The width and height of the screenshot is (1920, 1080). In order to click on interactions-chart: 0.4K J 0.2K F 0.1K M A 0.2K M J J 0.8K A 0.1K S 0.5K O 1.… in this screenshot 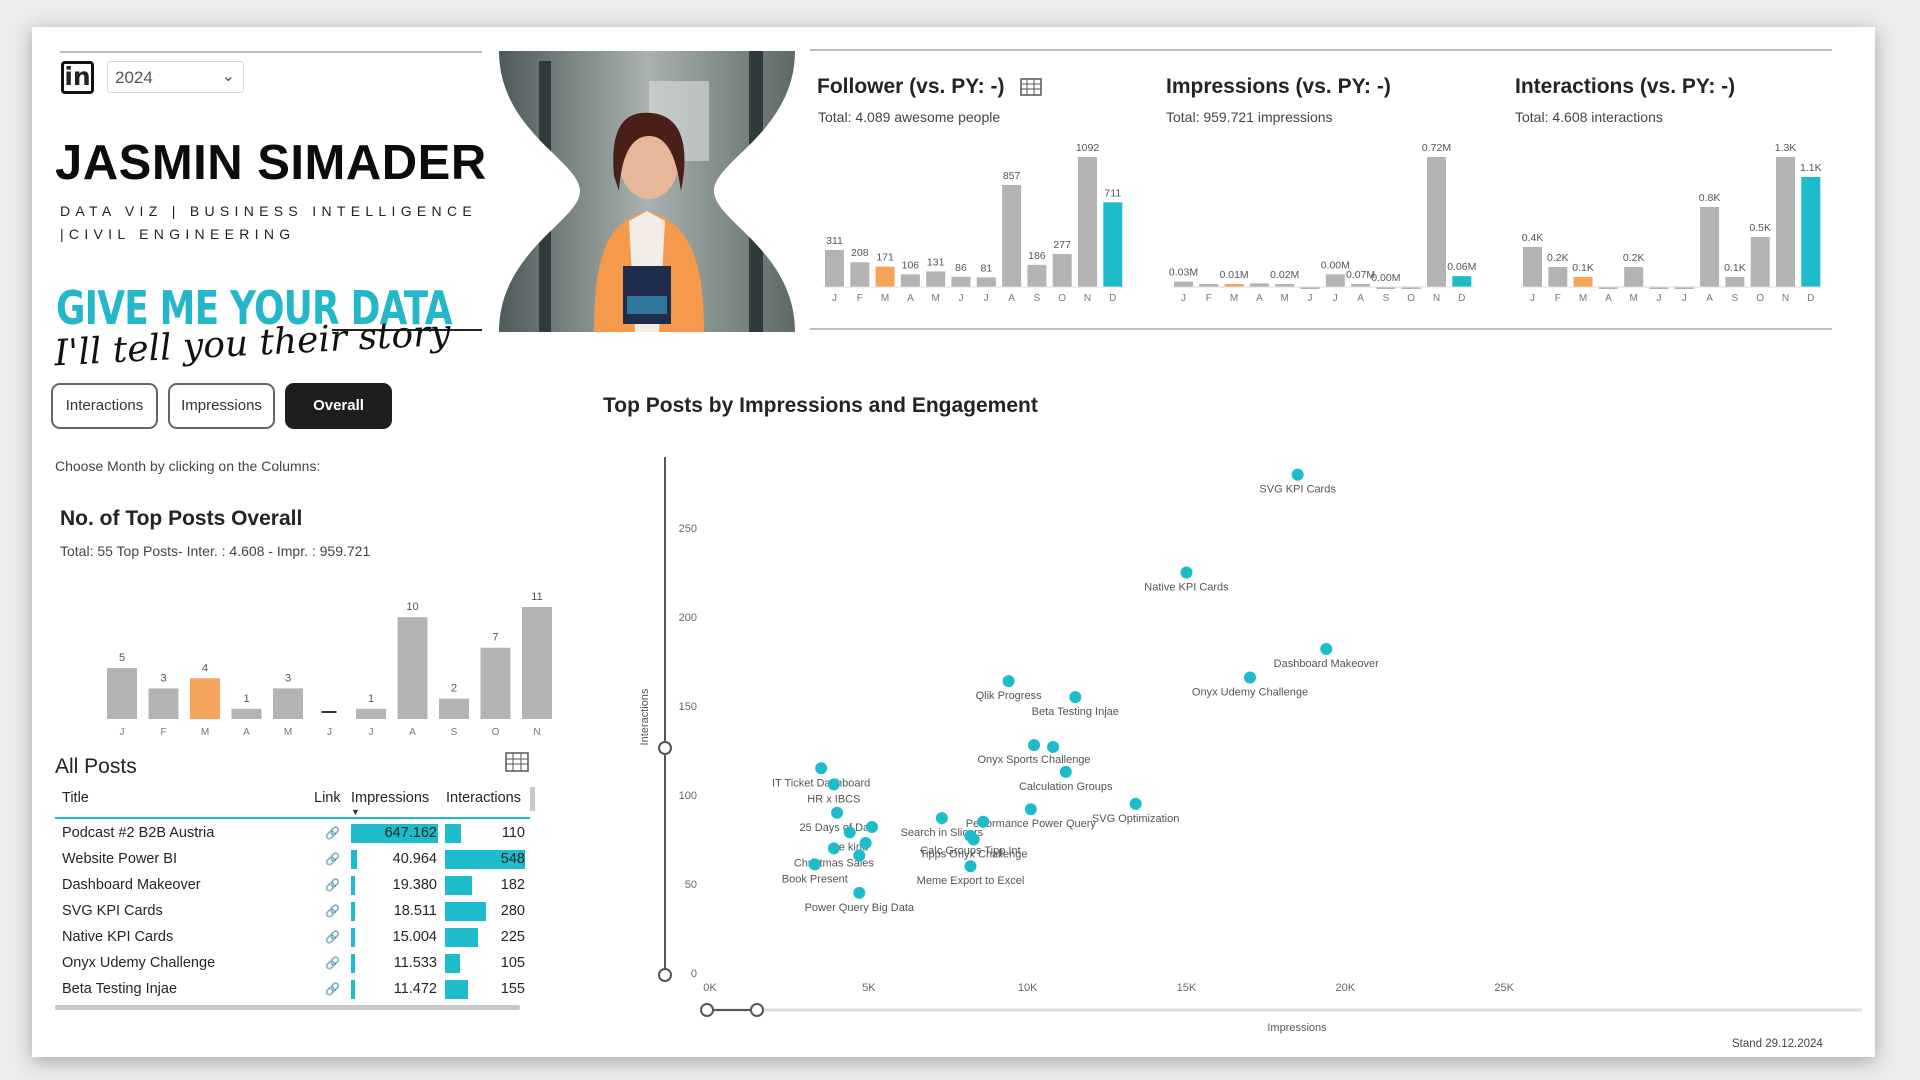, I will do `click(1670, 232)`.